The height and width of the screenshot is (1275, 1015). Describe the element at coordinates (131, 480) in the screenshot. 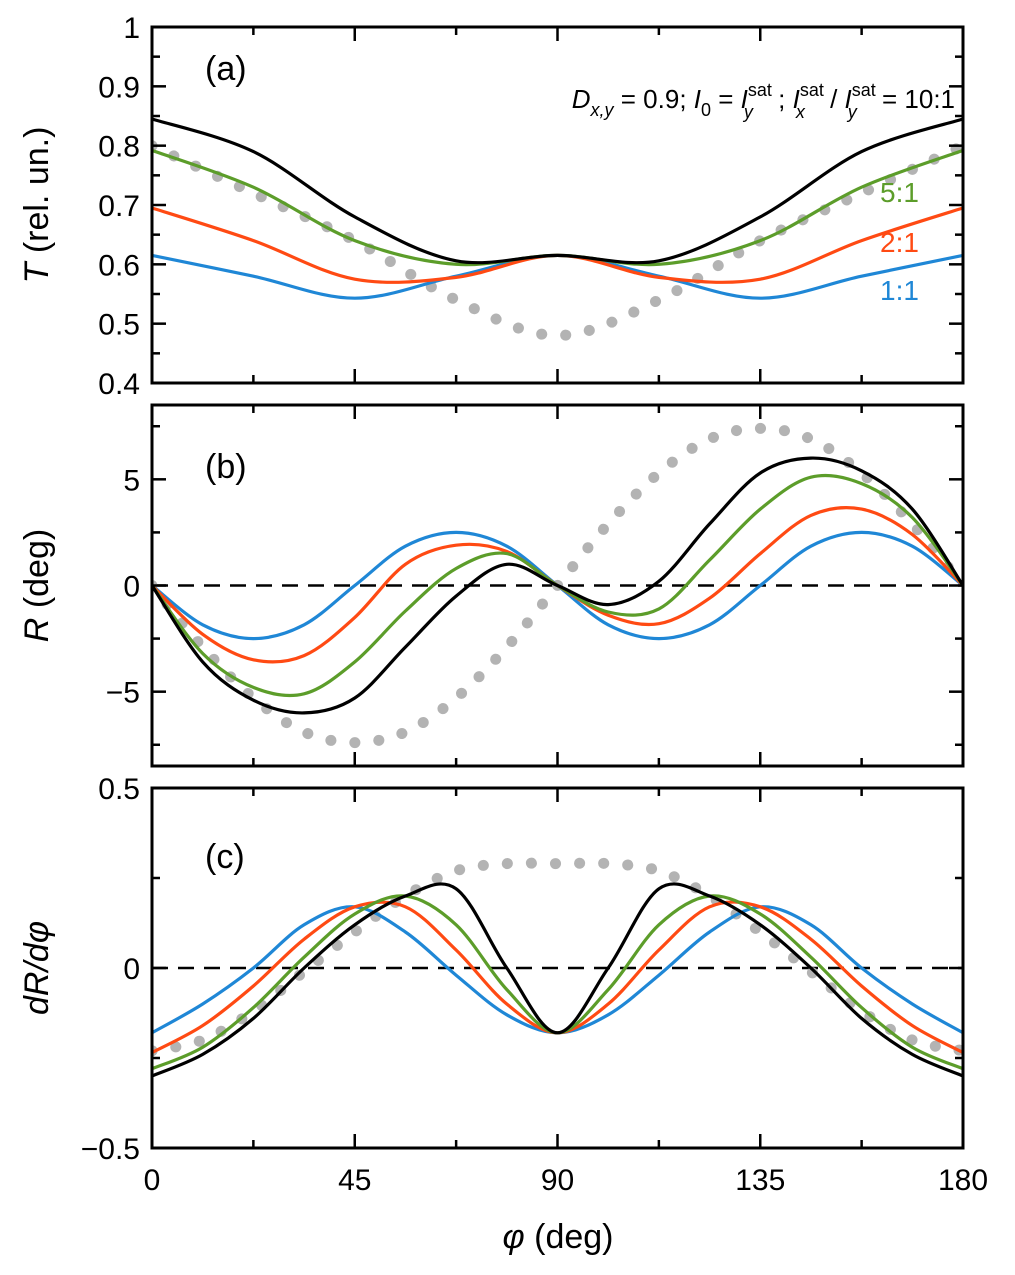

I see `y-tick-label: 5` at that location.